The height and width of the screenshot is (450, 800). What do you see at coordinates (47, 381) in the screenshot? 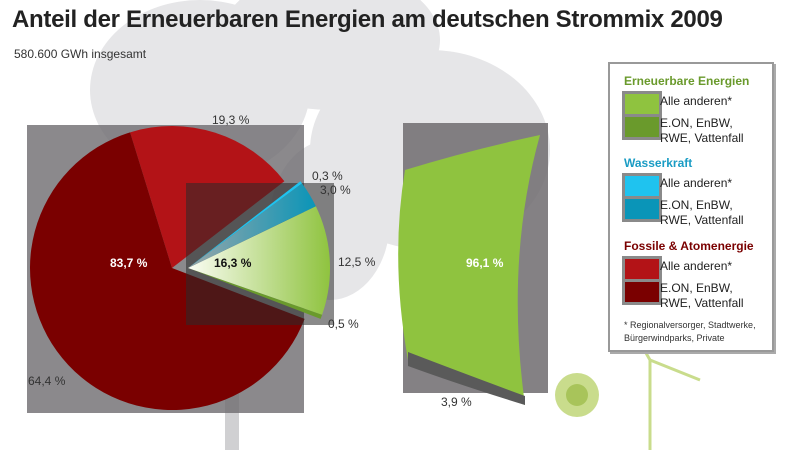
I see `pie-label-64: 64,4 %` at bounding box center [47, 381].